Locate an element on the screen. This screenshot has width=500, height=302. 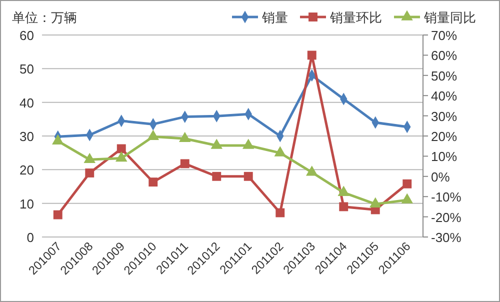
y2-tick-label: 40% is located at coordinates (444, 96).